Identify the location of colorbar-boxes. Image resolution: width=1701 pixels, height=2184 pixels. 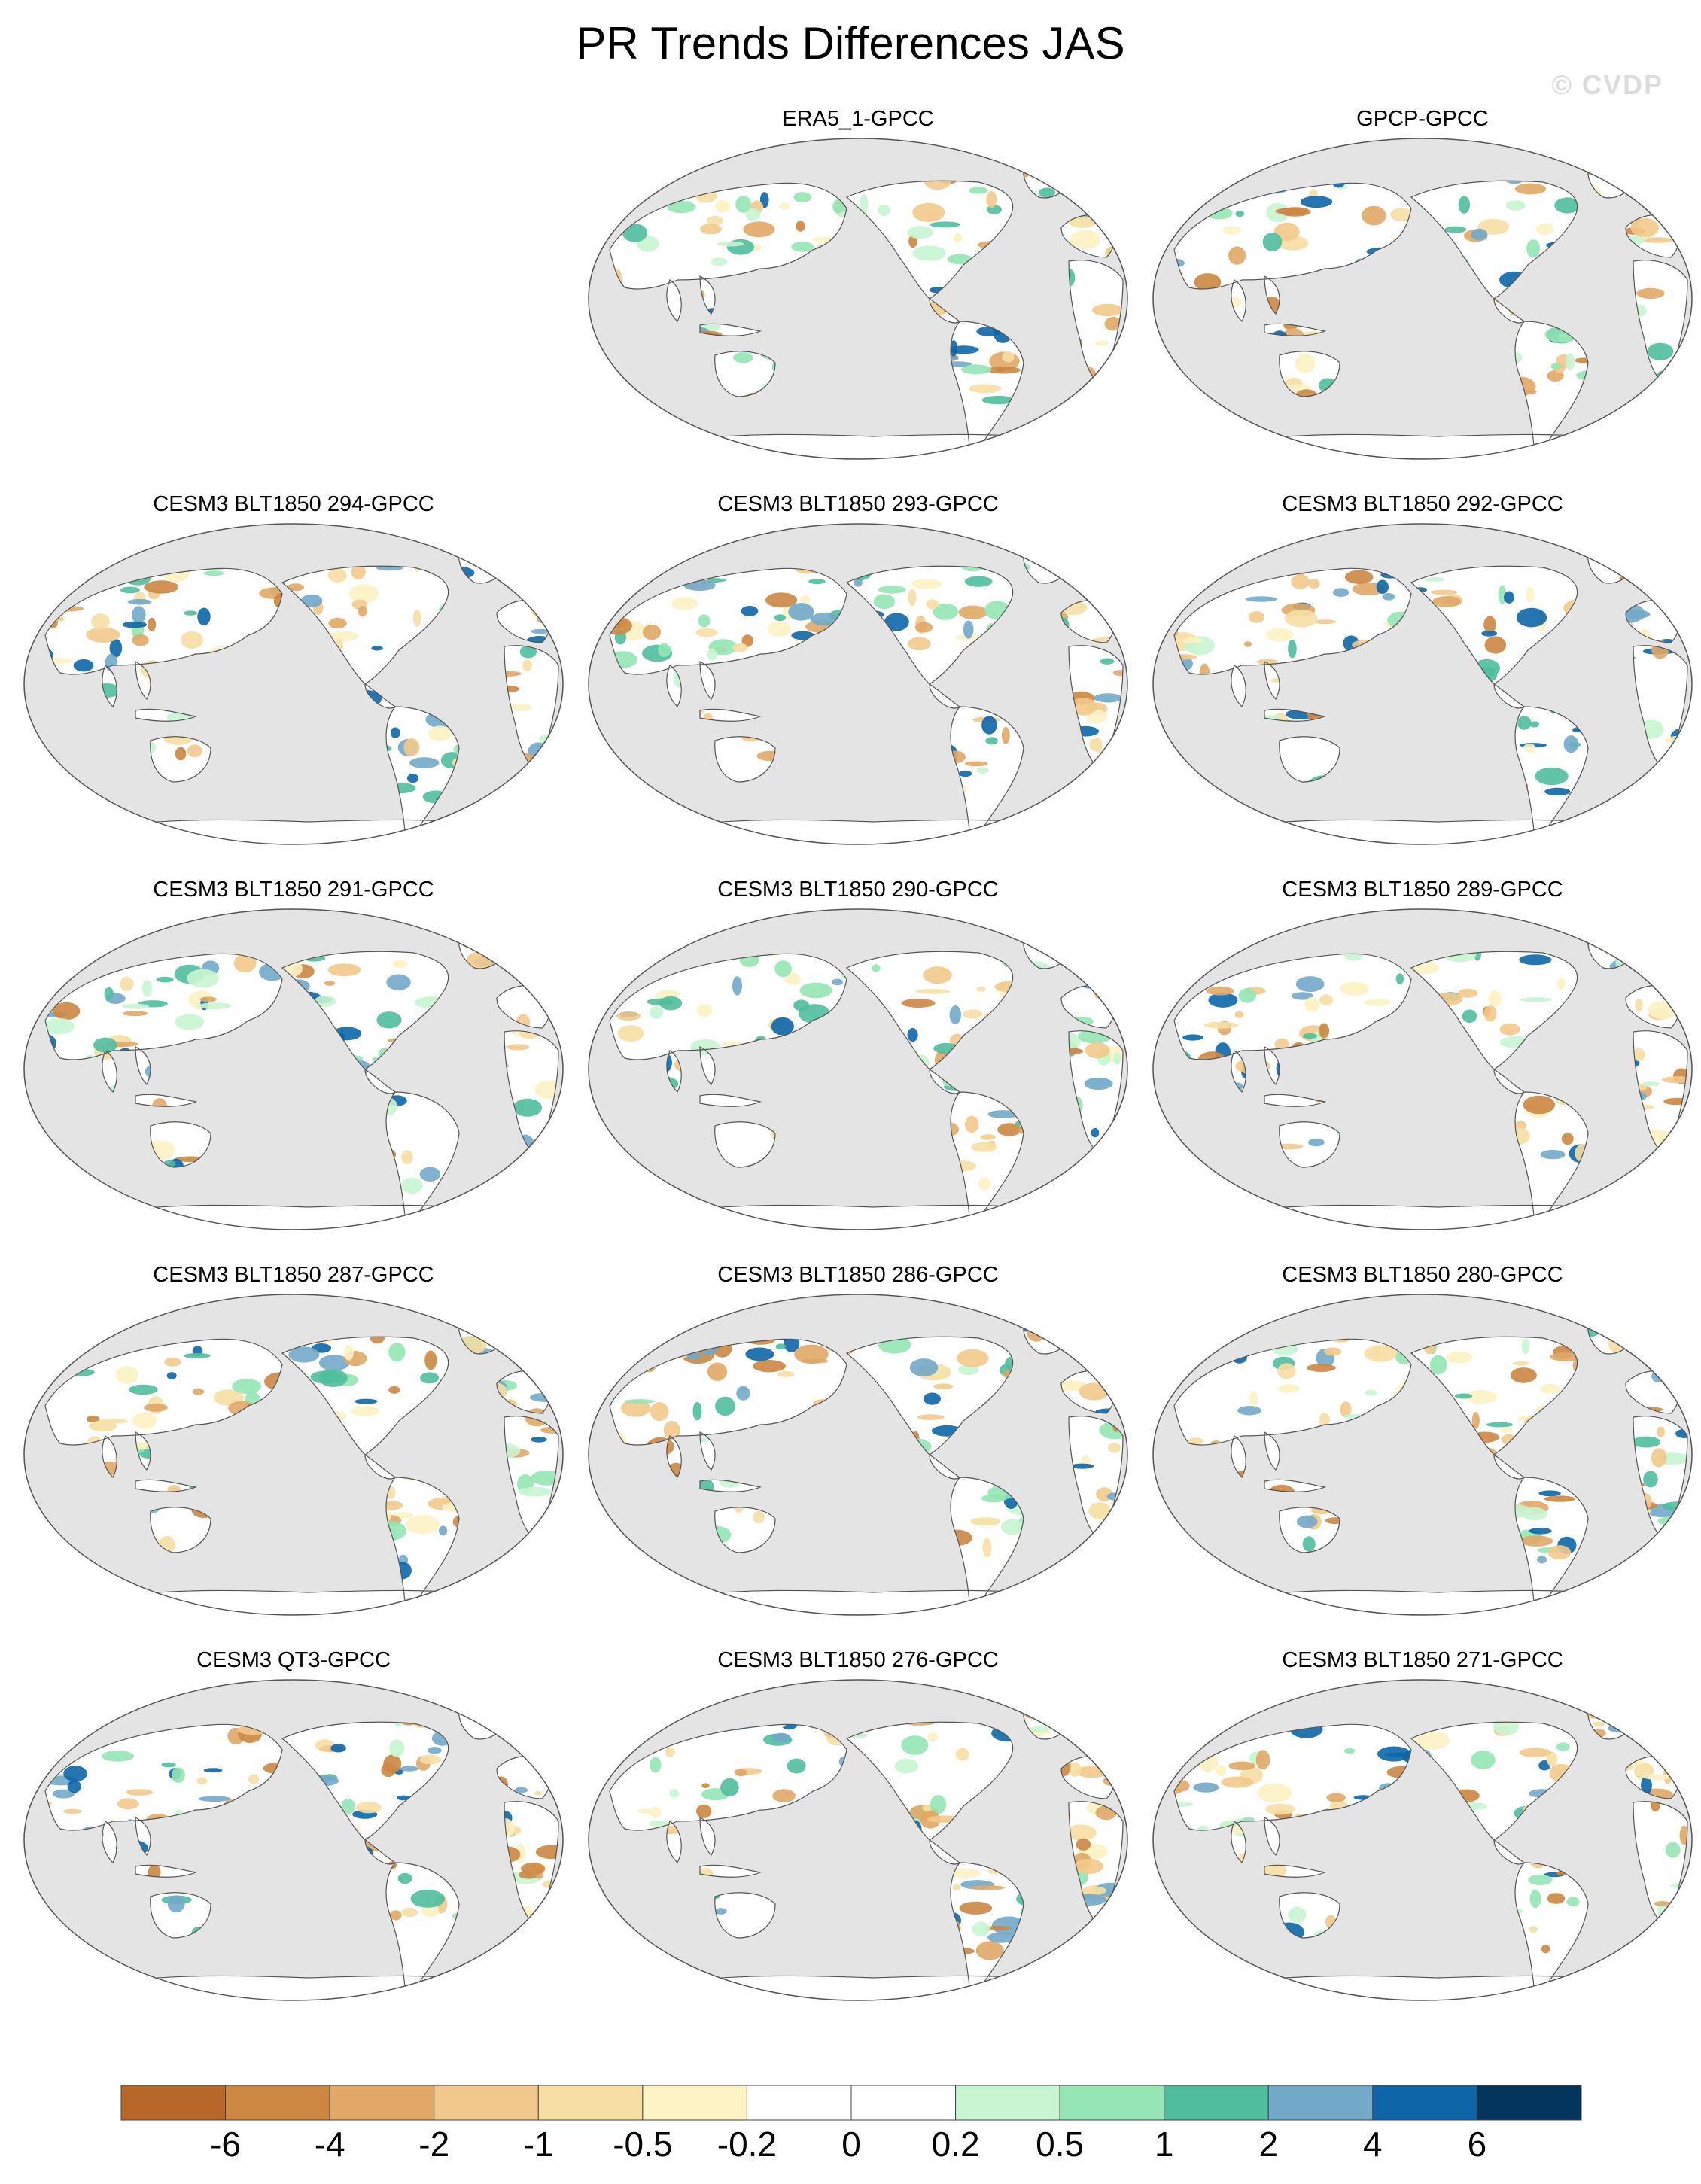
(851, 2103).